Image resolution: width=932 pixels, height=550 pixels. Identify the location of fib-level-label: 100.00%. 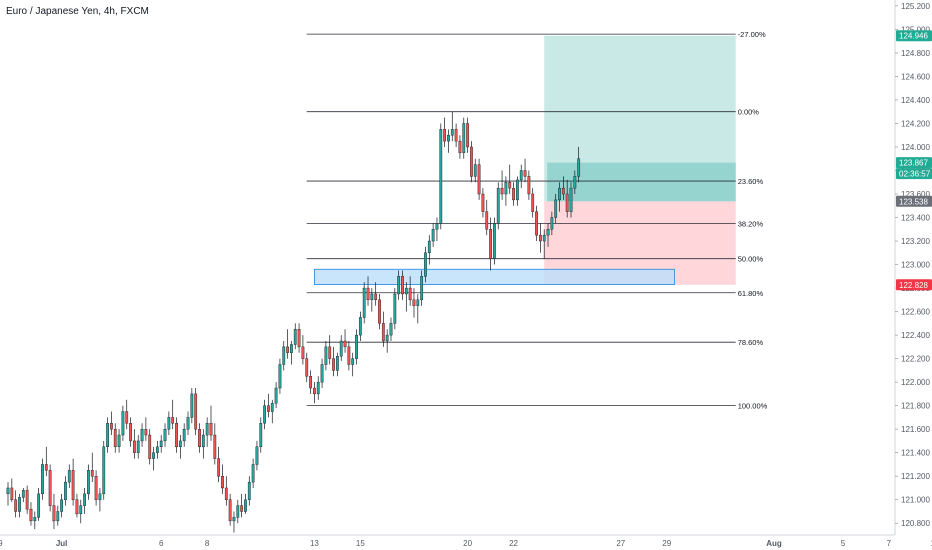
(753, 406).